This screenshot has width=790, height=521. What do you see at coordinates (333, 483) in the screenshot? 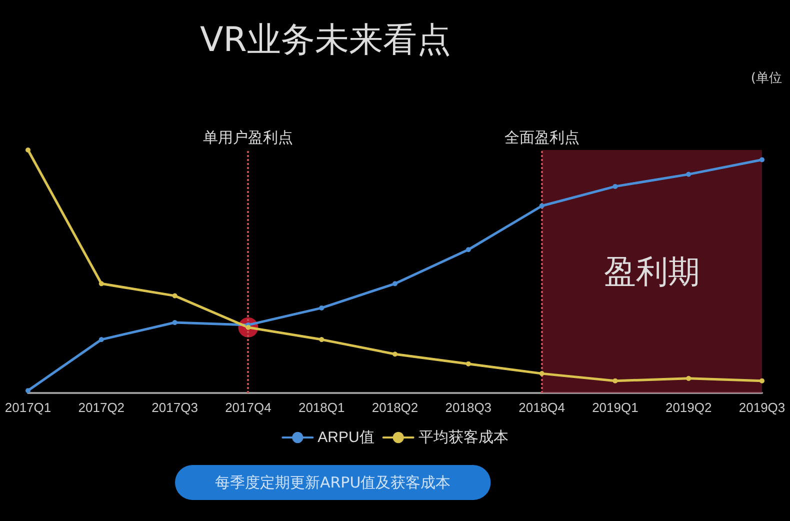
I see `text: 每季度定期更新ARPU值及获客成本` at bounding box center [333, 483].